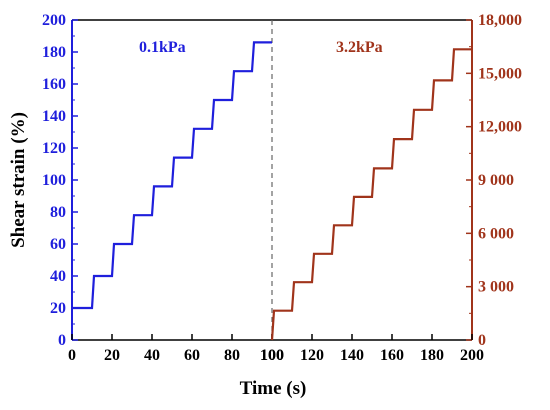  I want to click on x-left-tick-label: 20, so click(112, 355).